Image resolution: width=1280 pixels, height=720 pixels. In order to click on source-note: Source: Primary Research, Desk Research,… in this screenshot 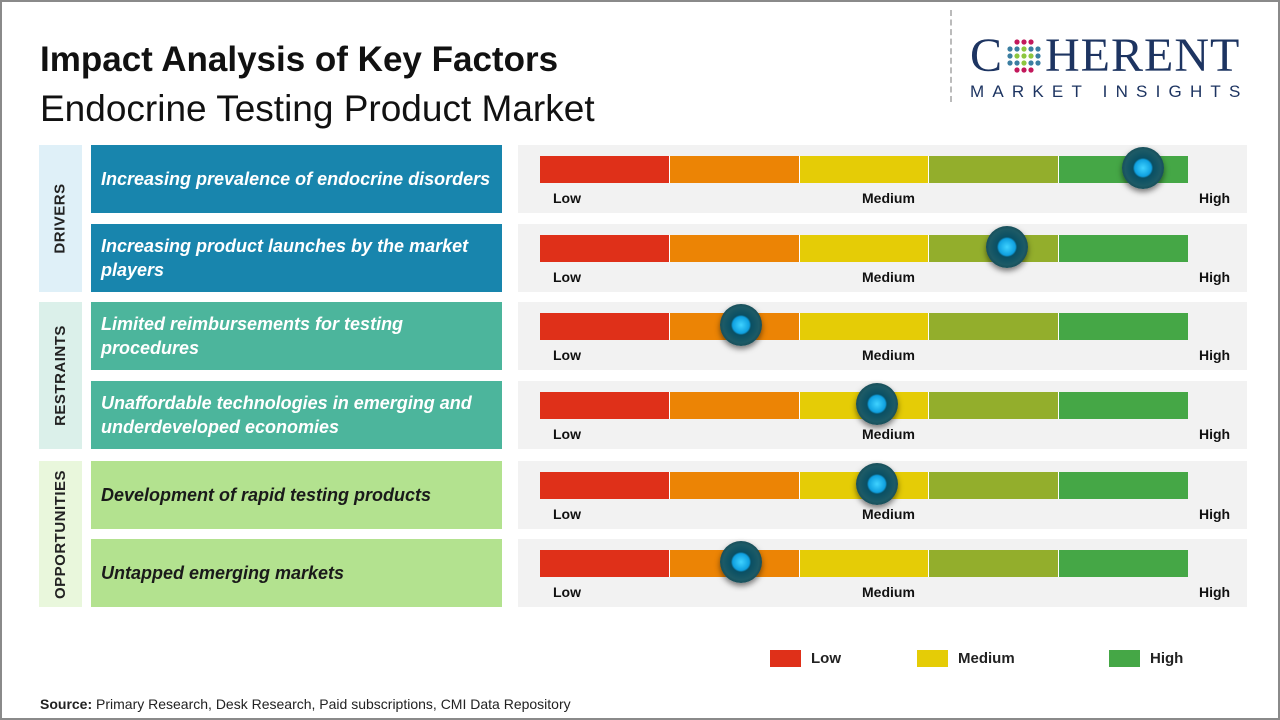, I will do `click(305, 704)`.